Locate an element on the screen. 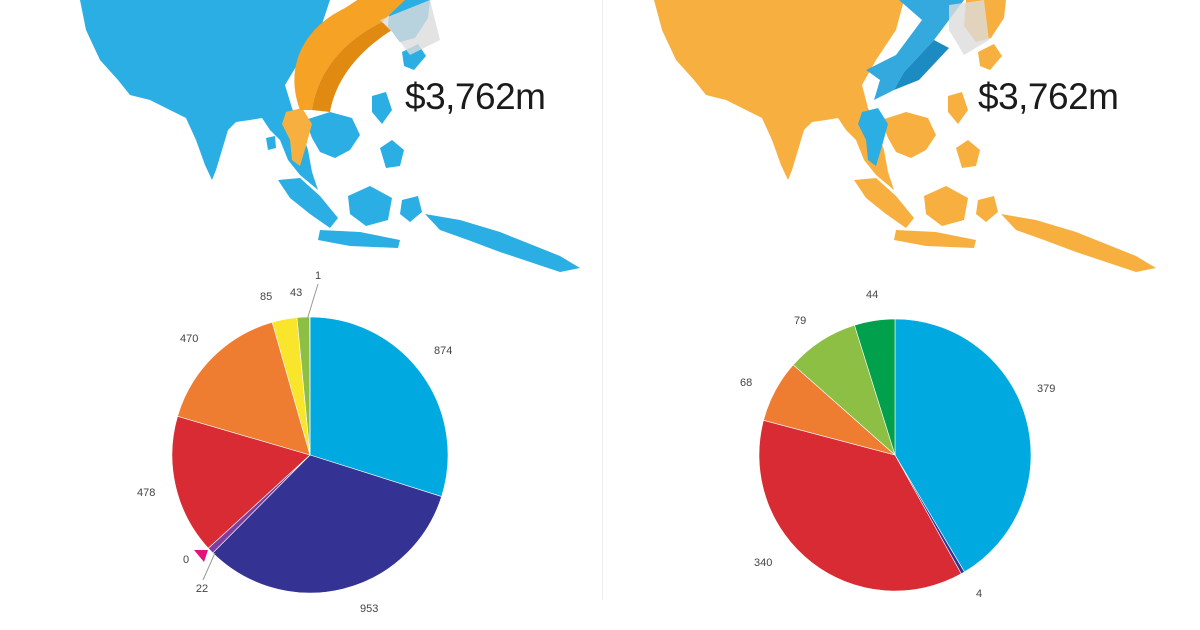 This screenshot has height=630, width=1200. right-data-label-340: 340 is located at coordinates (763, 563).